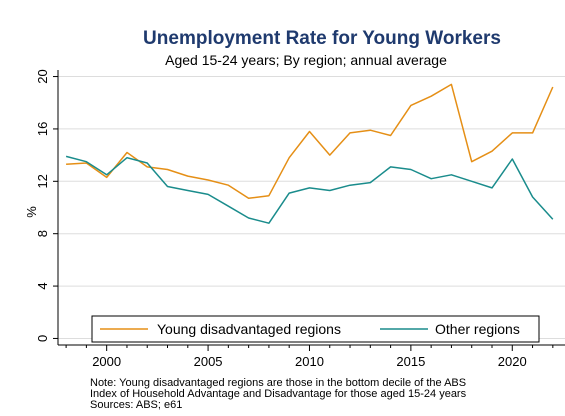  What do you see at coordinates (410, 361) in the screenshot?
I see `x-tick-label-2015: 2015` at bounding box center [410, 361].